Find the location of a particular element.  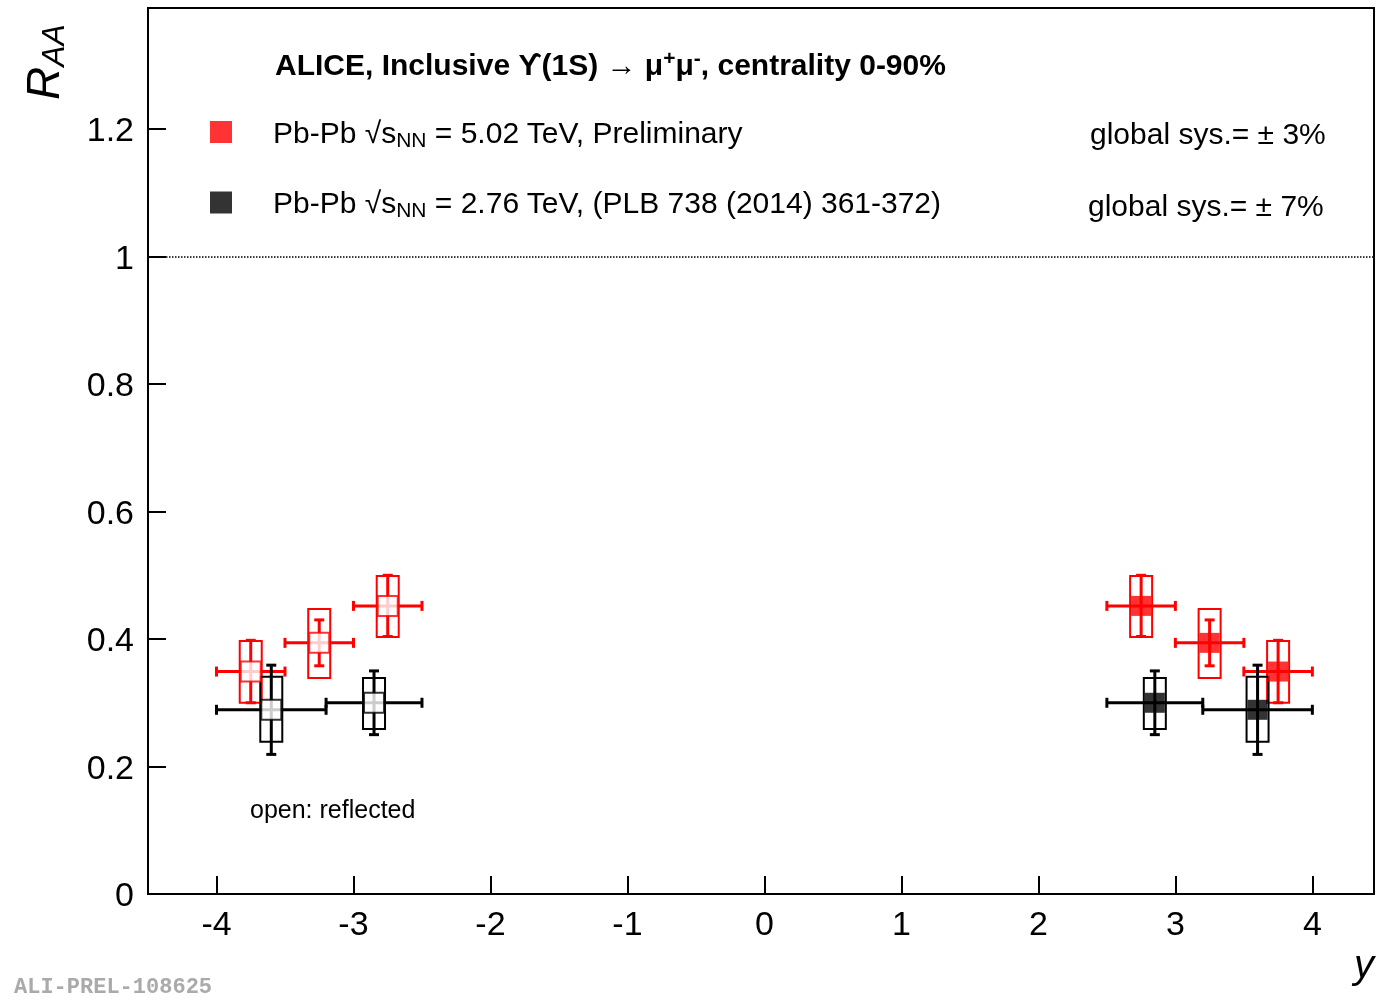

x-tick-label: -2 is located at coordinates (490, 923).